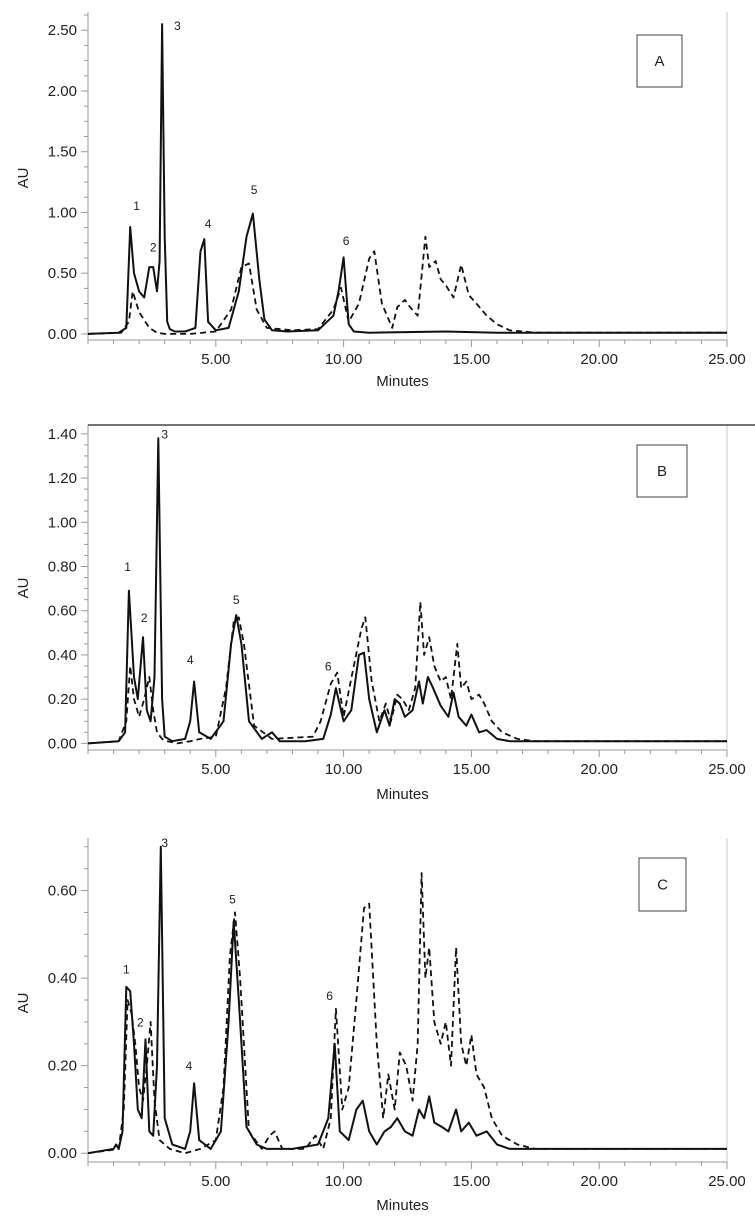 Image resolution: width=755 pixels, height=1220 pixels. I want to click on y-tick-label: 0.50, so click(62, 273).